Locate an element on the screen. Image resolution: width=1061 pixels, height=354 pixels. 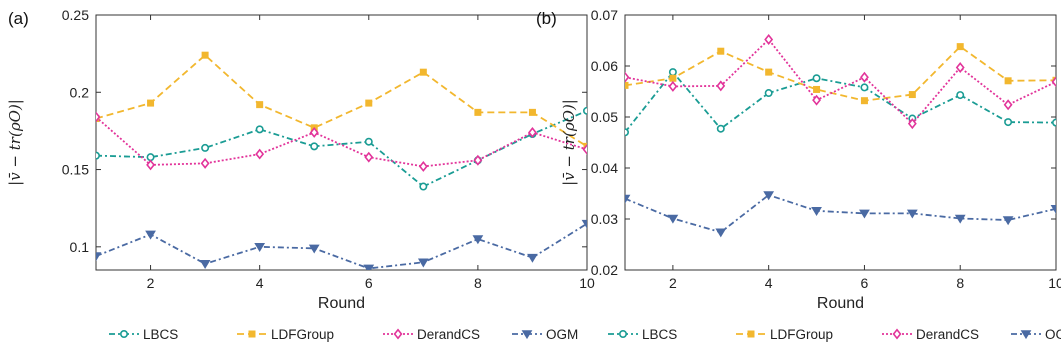
legend-label: LDFGroup is located at coordinates (801, 334).